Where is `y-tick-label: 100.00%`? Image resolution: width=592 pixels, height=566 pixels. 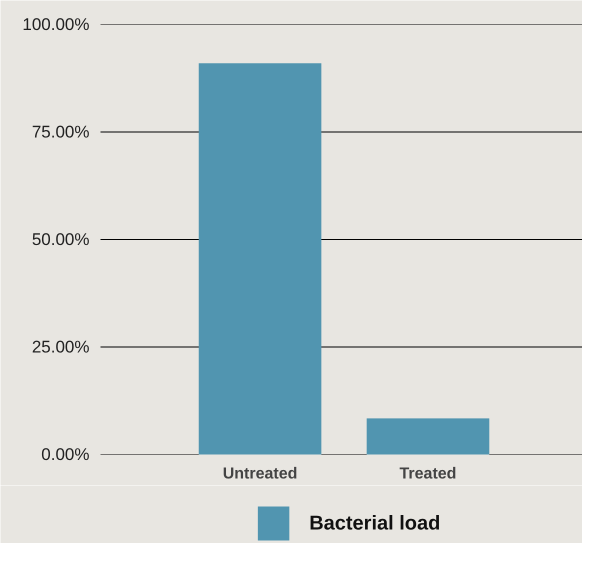
y-tick-label: 100.00% is located at coordinates (56, 24).